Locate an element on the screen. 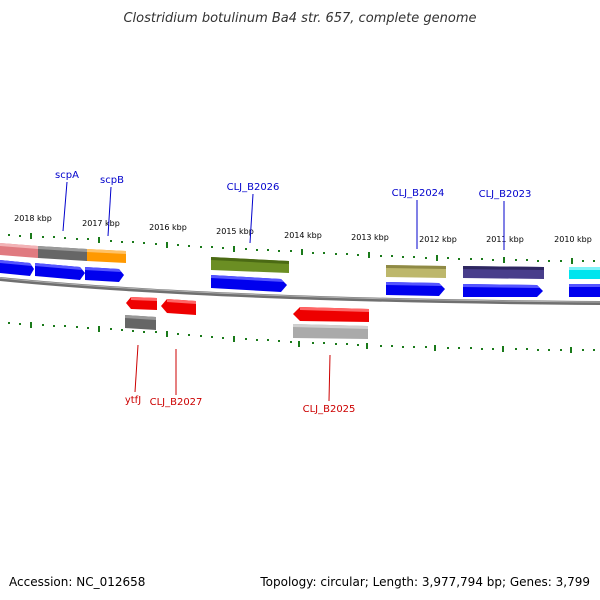 The width and height of the screenshot is (600, 600). forward-cds-arrows is located at coordinates (300, 278).